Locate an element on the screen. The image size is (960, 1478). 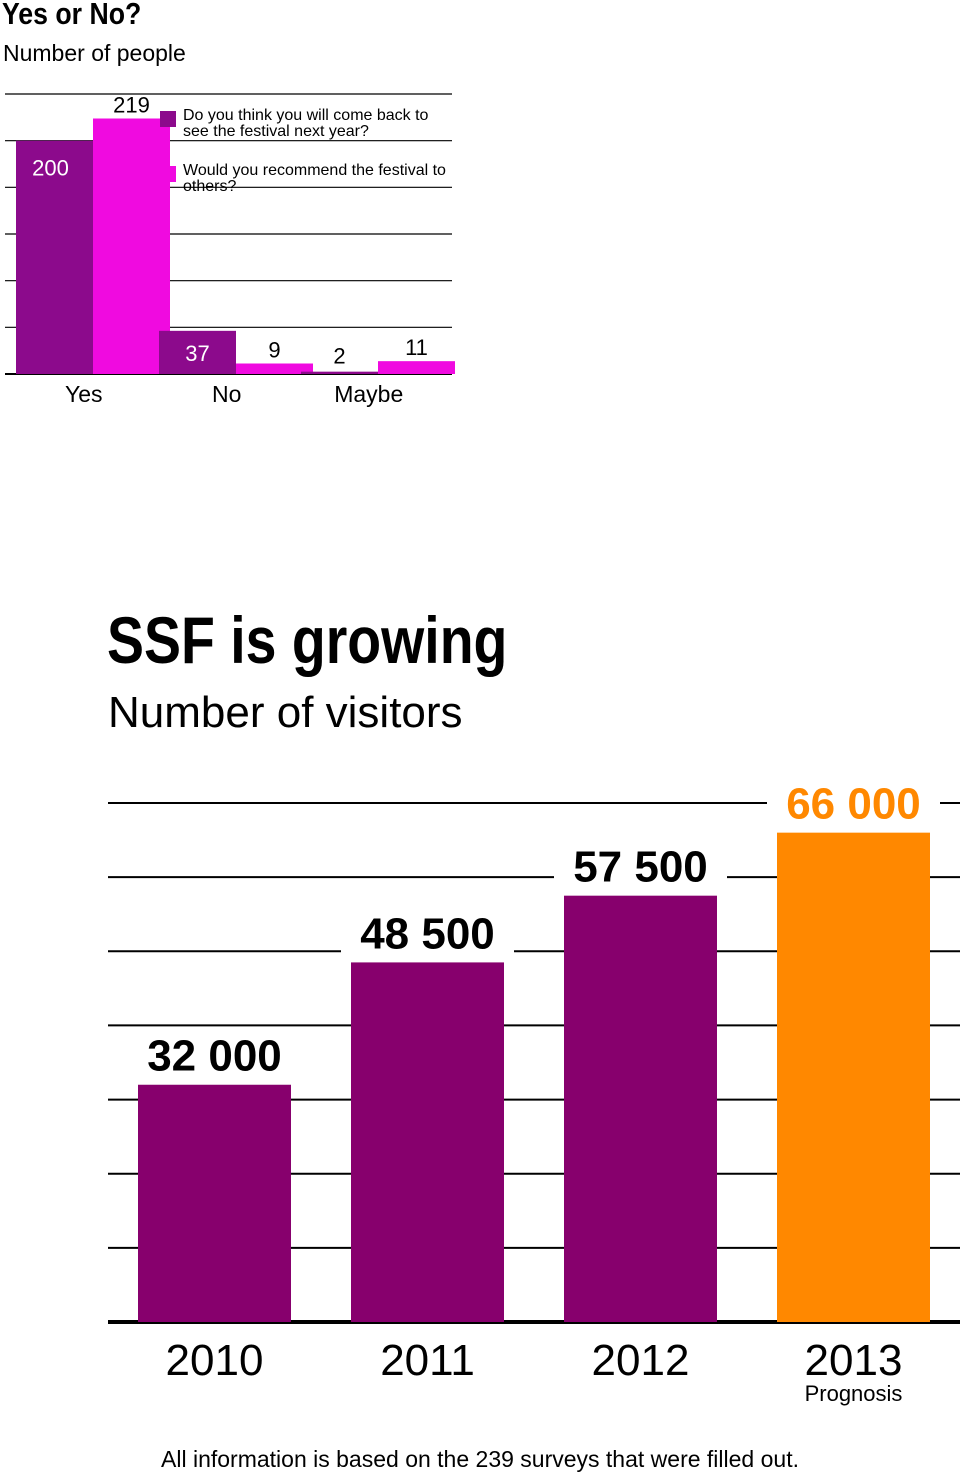
legend-swatch-recommend is located at coordinates (168, 174).